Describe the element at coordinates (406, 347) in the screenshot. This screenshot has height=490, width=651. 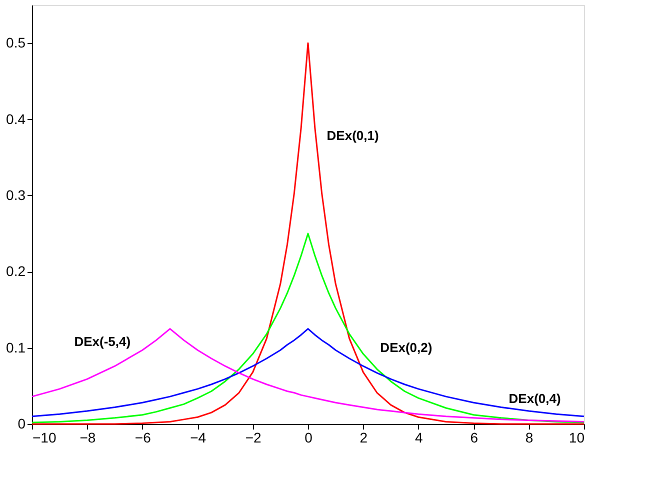
I see `series-label: DEx(0,2)` at that location.